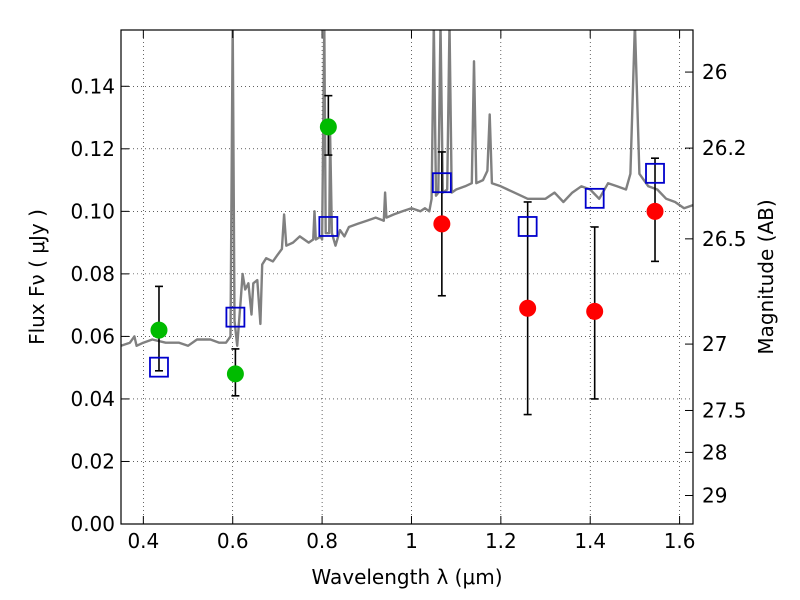 This screenshot has height=600, width=800. Describe the element at coordinates (322, 541) in the screenshot. I see `x-tick-label: 0.8` at that location.